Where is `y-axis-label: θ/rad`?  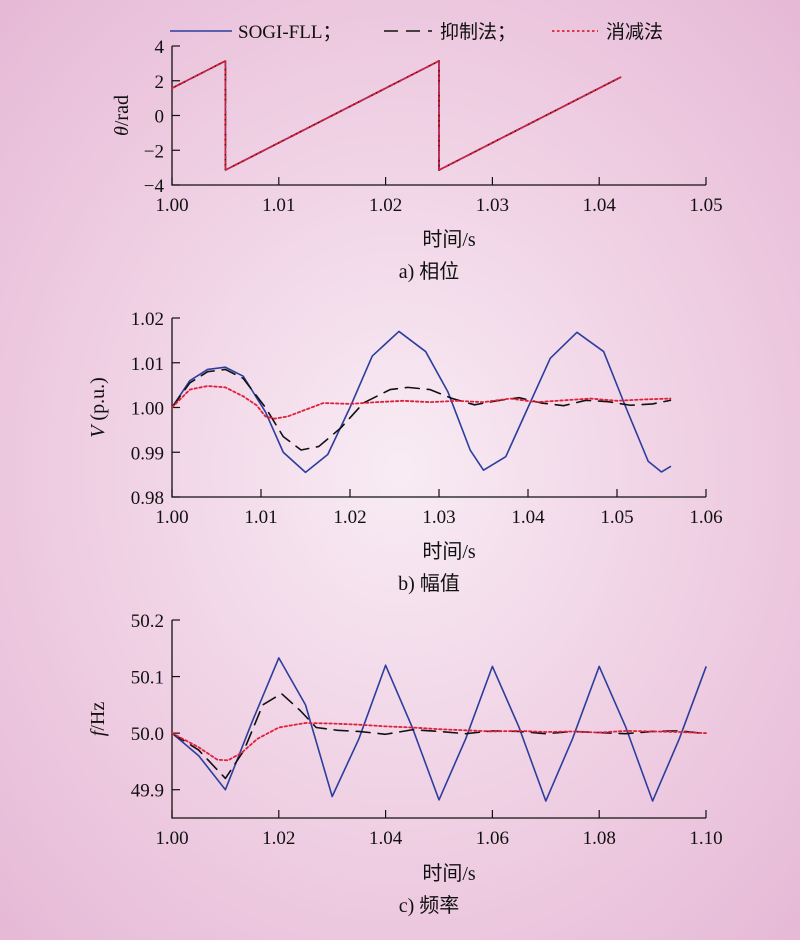
y-axis-label: θ/rad is located at coordinates (122, 115).